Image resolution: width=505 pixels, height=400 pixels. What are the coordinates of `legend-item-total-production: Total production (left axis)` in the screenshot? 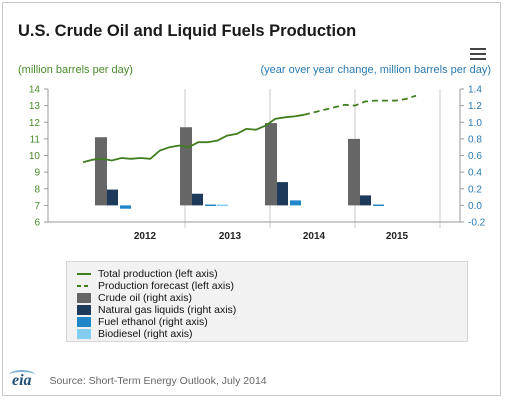 It's located at (147, 274).